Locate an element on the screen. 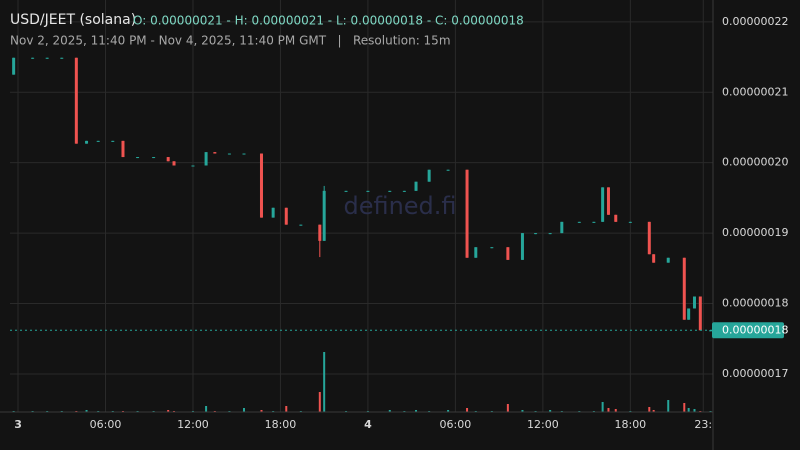 The image size is (800, 450). y-tick-label: 0.00000022 is located at coordinates (755, 21).